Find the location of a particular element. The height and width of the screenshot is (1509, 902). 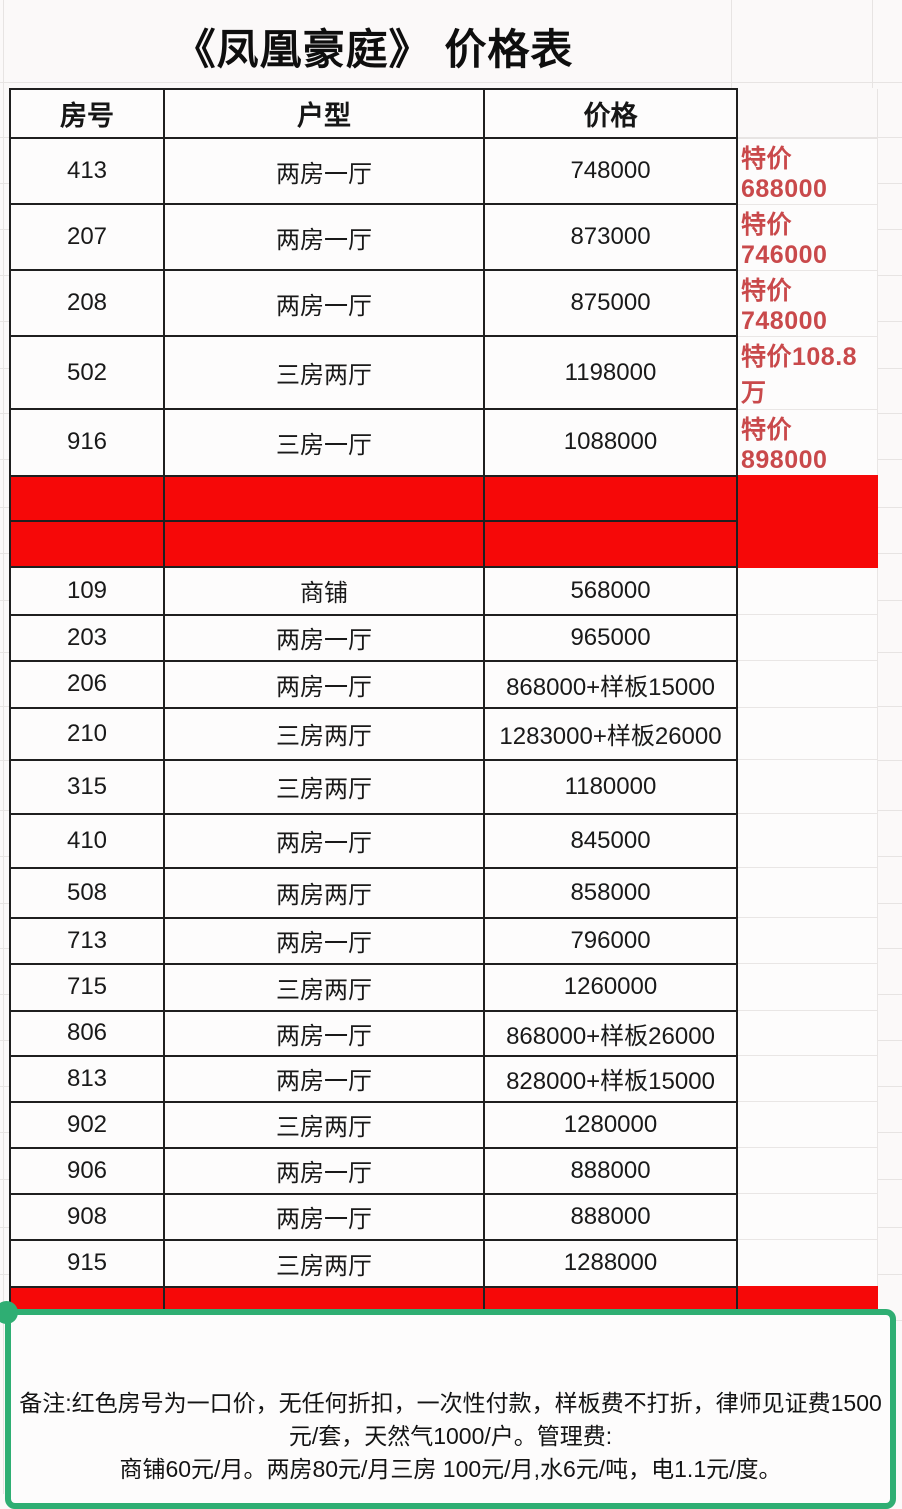

special-price-cell: 特价748000 is located at coordinates (807, 303).